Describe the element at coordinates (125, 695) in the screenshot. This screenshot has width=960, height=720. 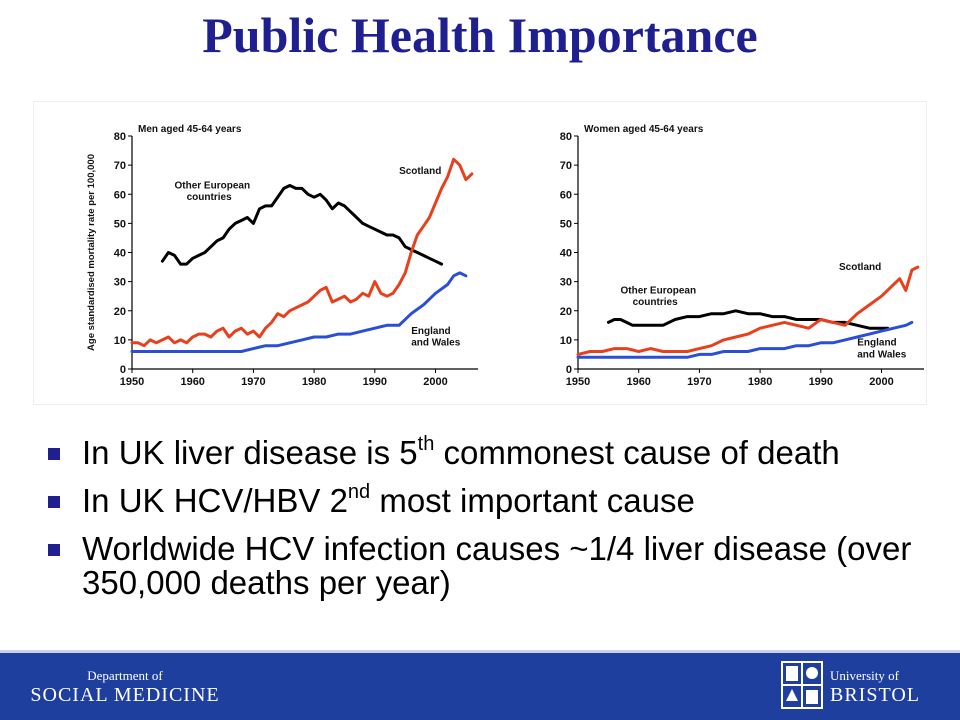
I see `department-name: SOCIAL MEDICINE` at that location.